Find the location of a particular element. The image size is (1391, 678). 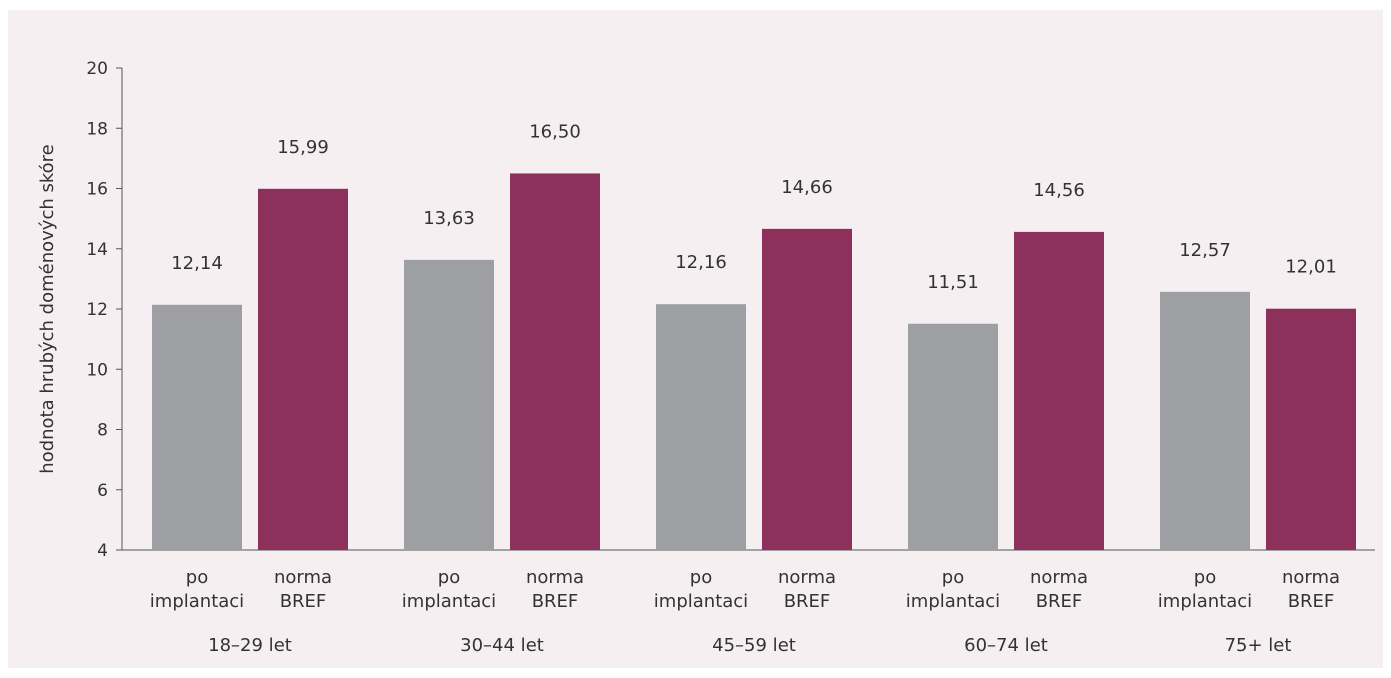

y-tick-label: 12 is located at coordinates (97, 310).